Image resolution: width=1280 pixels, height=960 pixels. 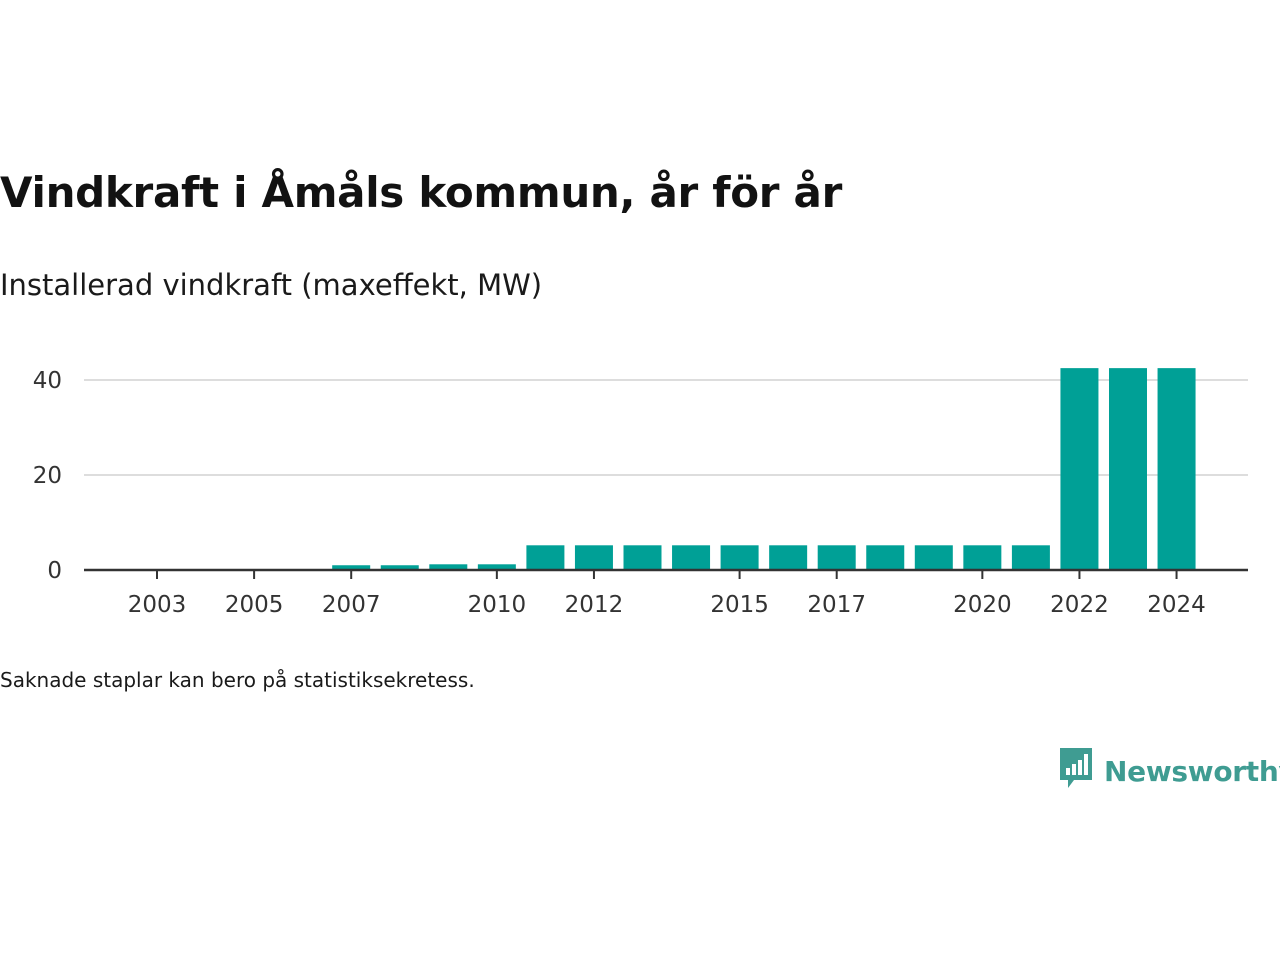 I want to click on x-tick-label: 2010, so click(x=497, y=605).